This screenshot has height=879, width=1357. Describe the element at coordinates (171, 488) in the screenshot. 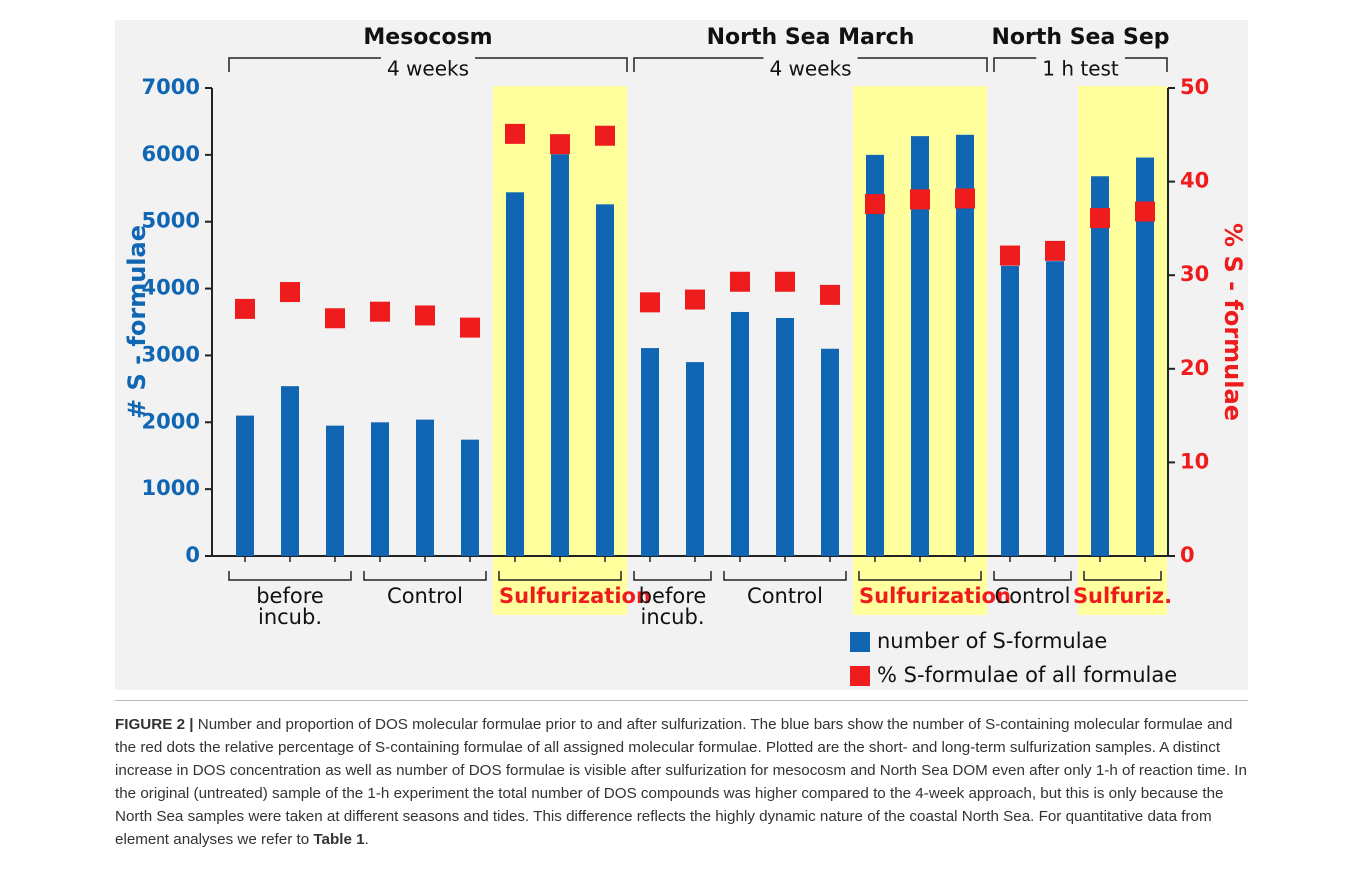

I see `y-tick-label: 1000` at that location.